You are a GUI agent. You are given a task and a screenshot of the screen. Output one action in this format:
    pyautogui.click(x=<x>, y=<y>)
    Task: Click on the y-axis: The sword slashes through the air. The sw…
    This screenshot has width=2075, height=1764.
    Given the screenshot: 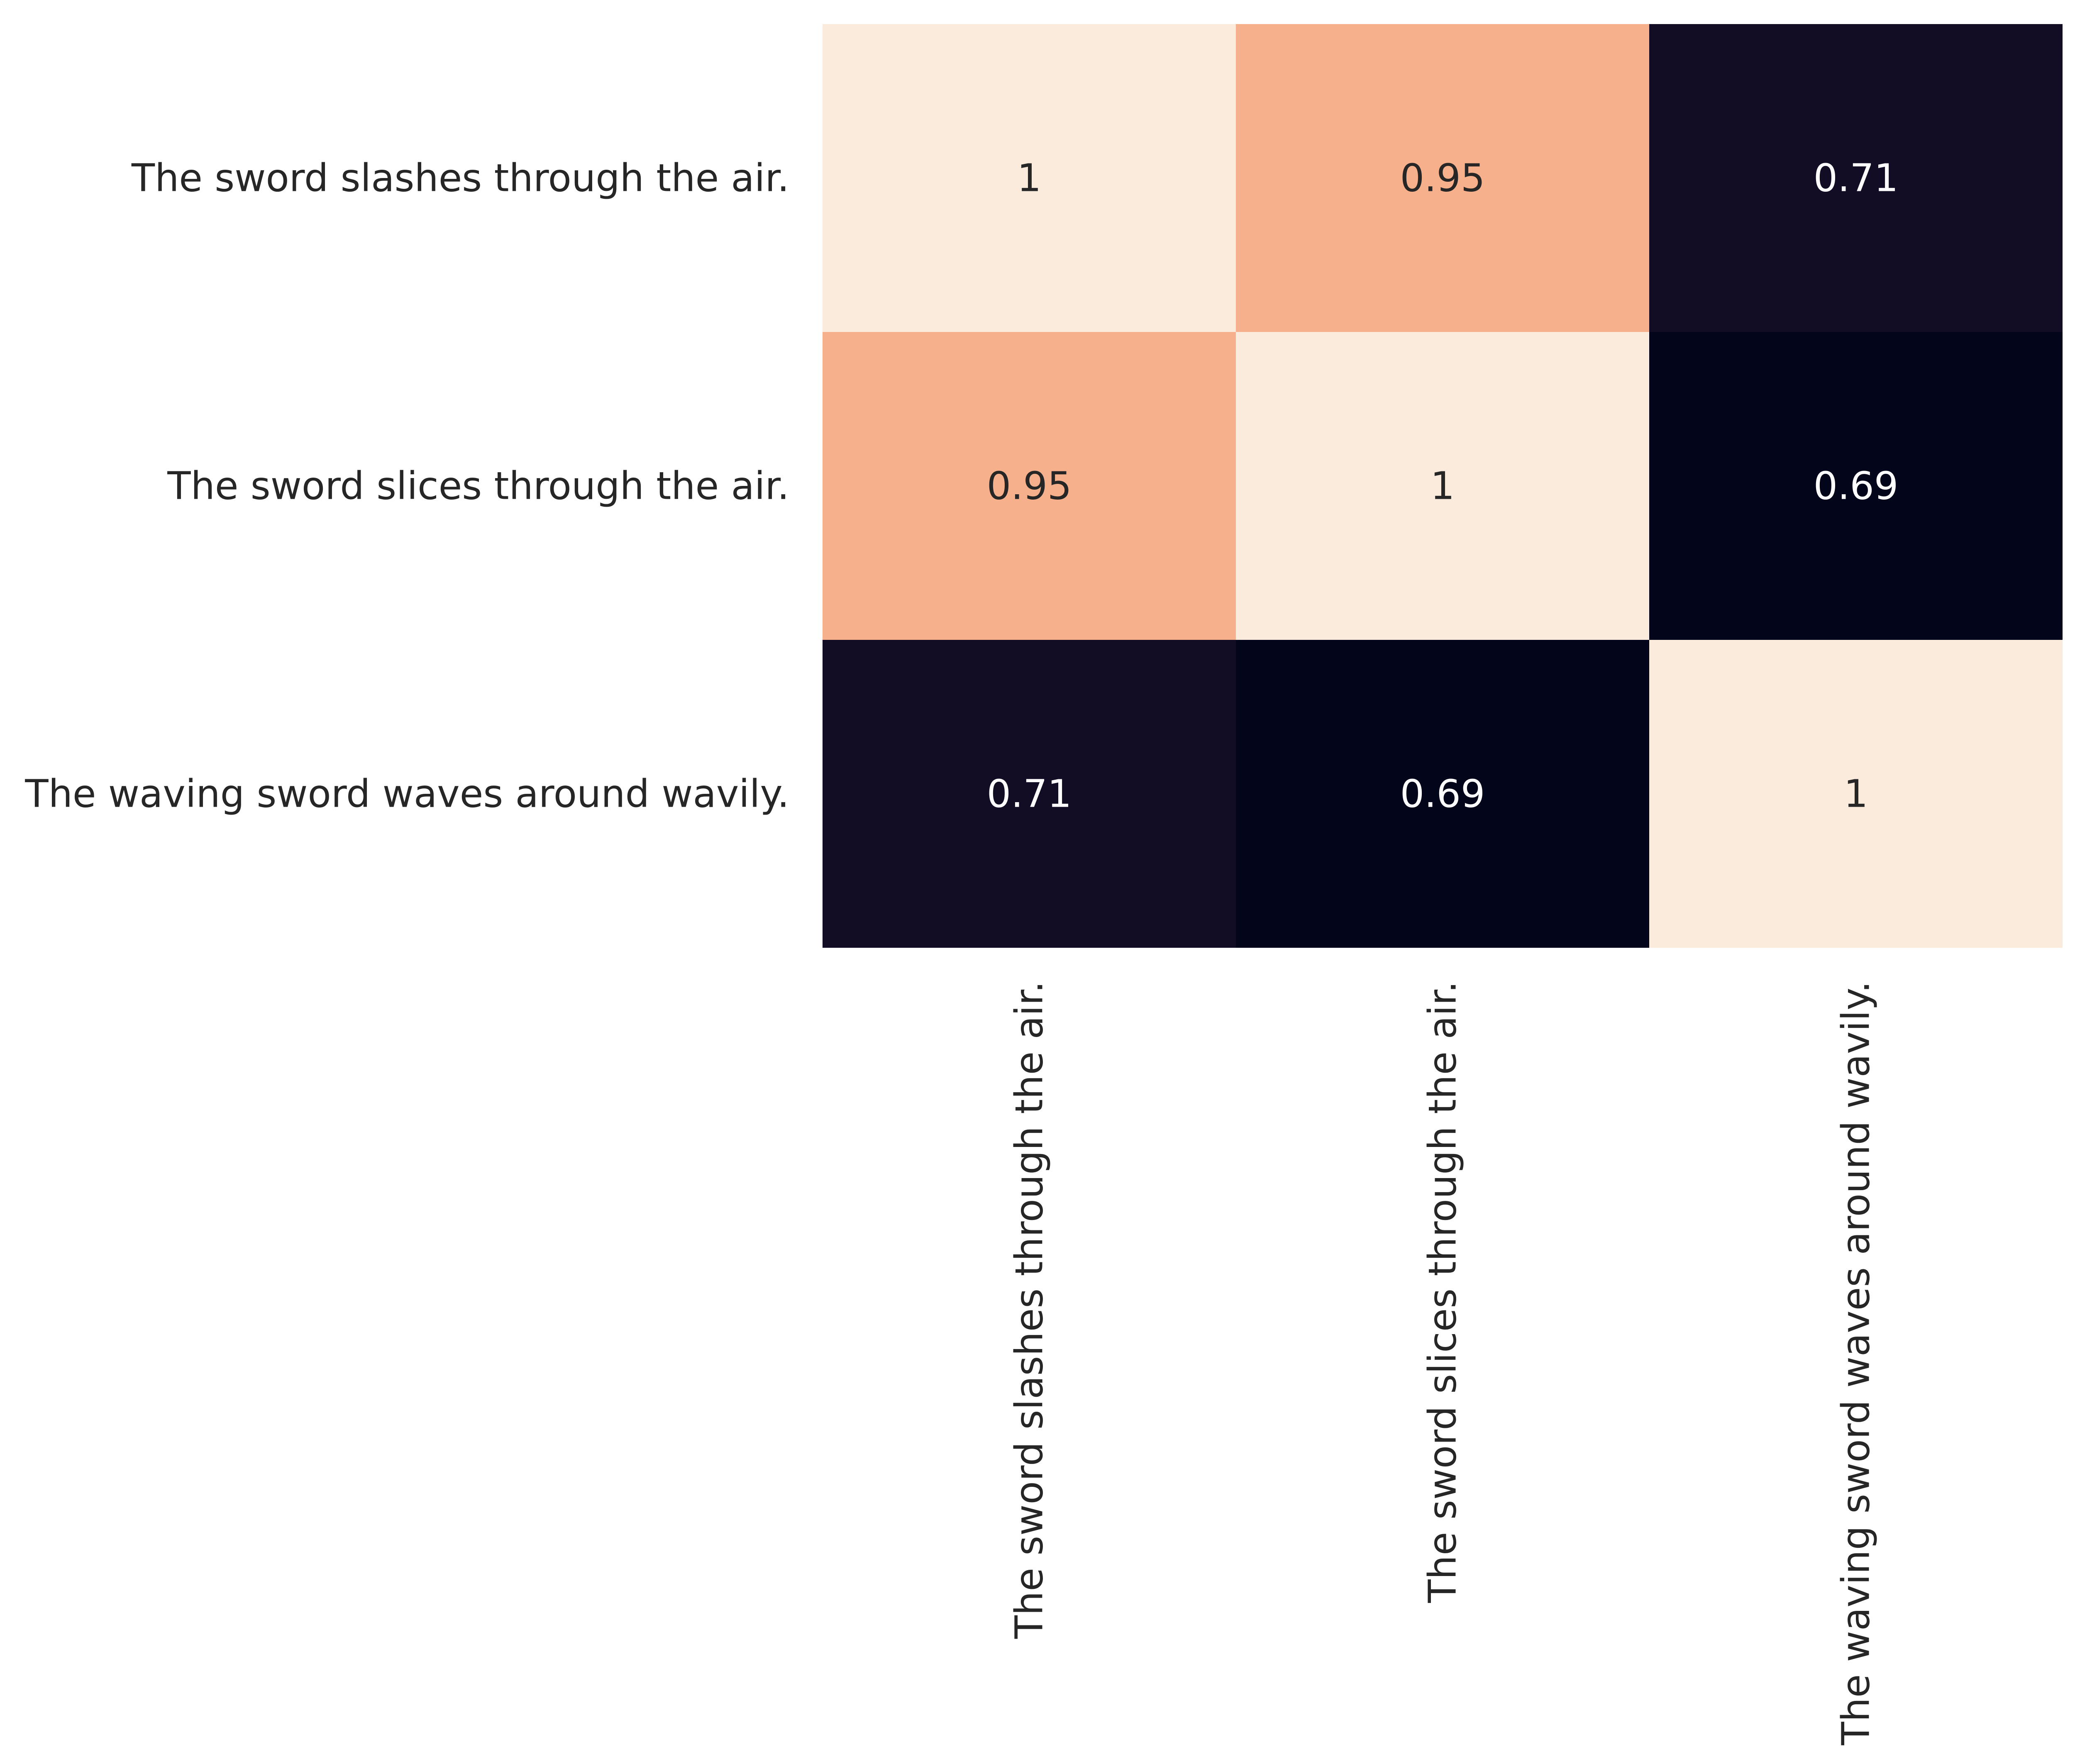 What is the action you would take?
    pyautogui.click(x=407, y=486)
    